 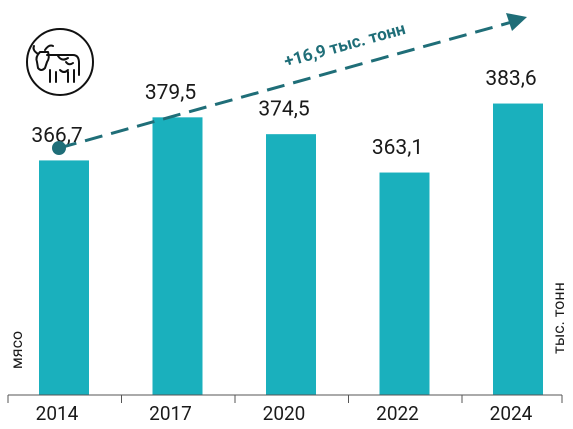 What do you see at coordinates (170, 93) in the screenshot?
I see `value-label: 379,5` at bounding box center [170, 93].